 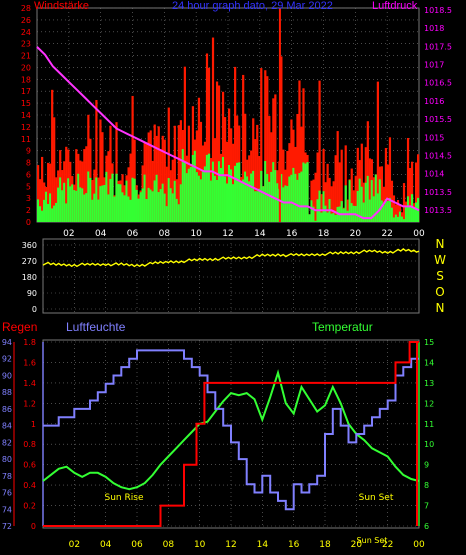 What do you see at coordinates (68, 234) in the screenshot?
I see `wind-x-tick: 02` at bounding box center [68, 234].